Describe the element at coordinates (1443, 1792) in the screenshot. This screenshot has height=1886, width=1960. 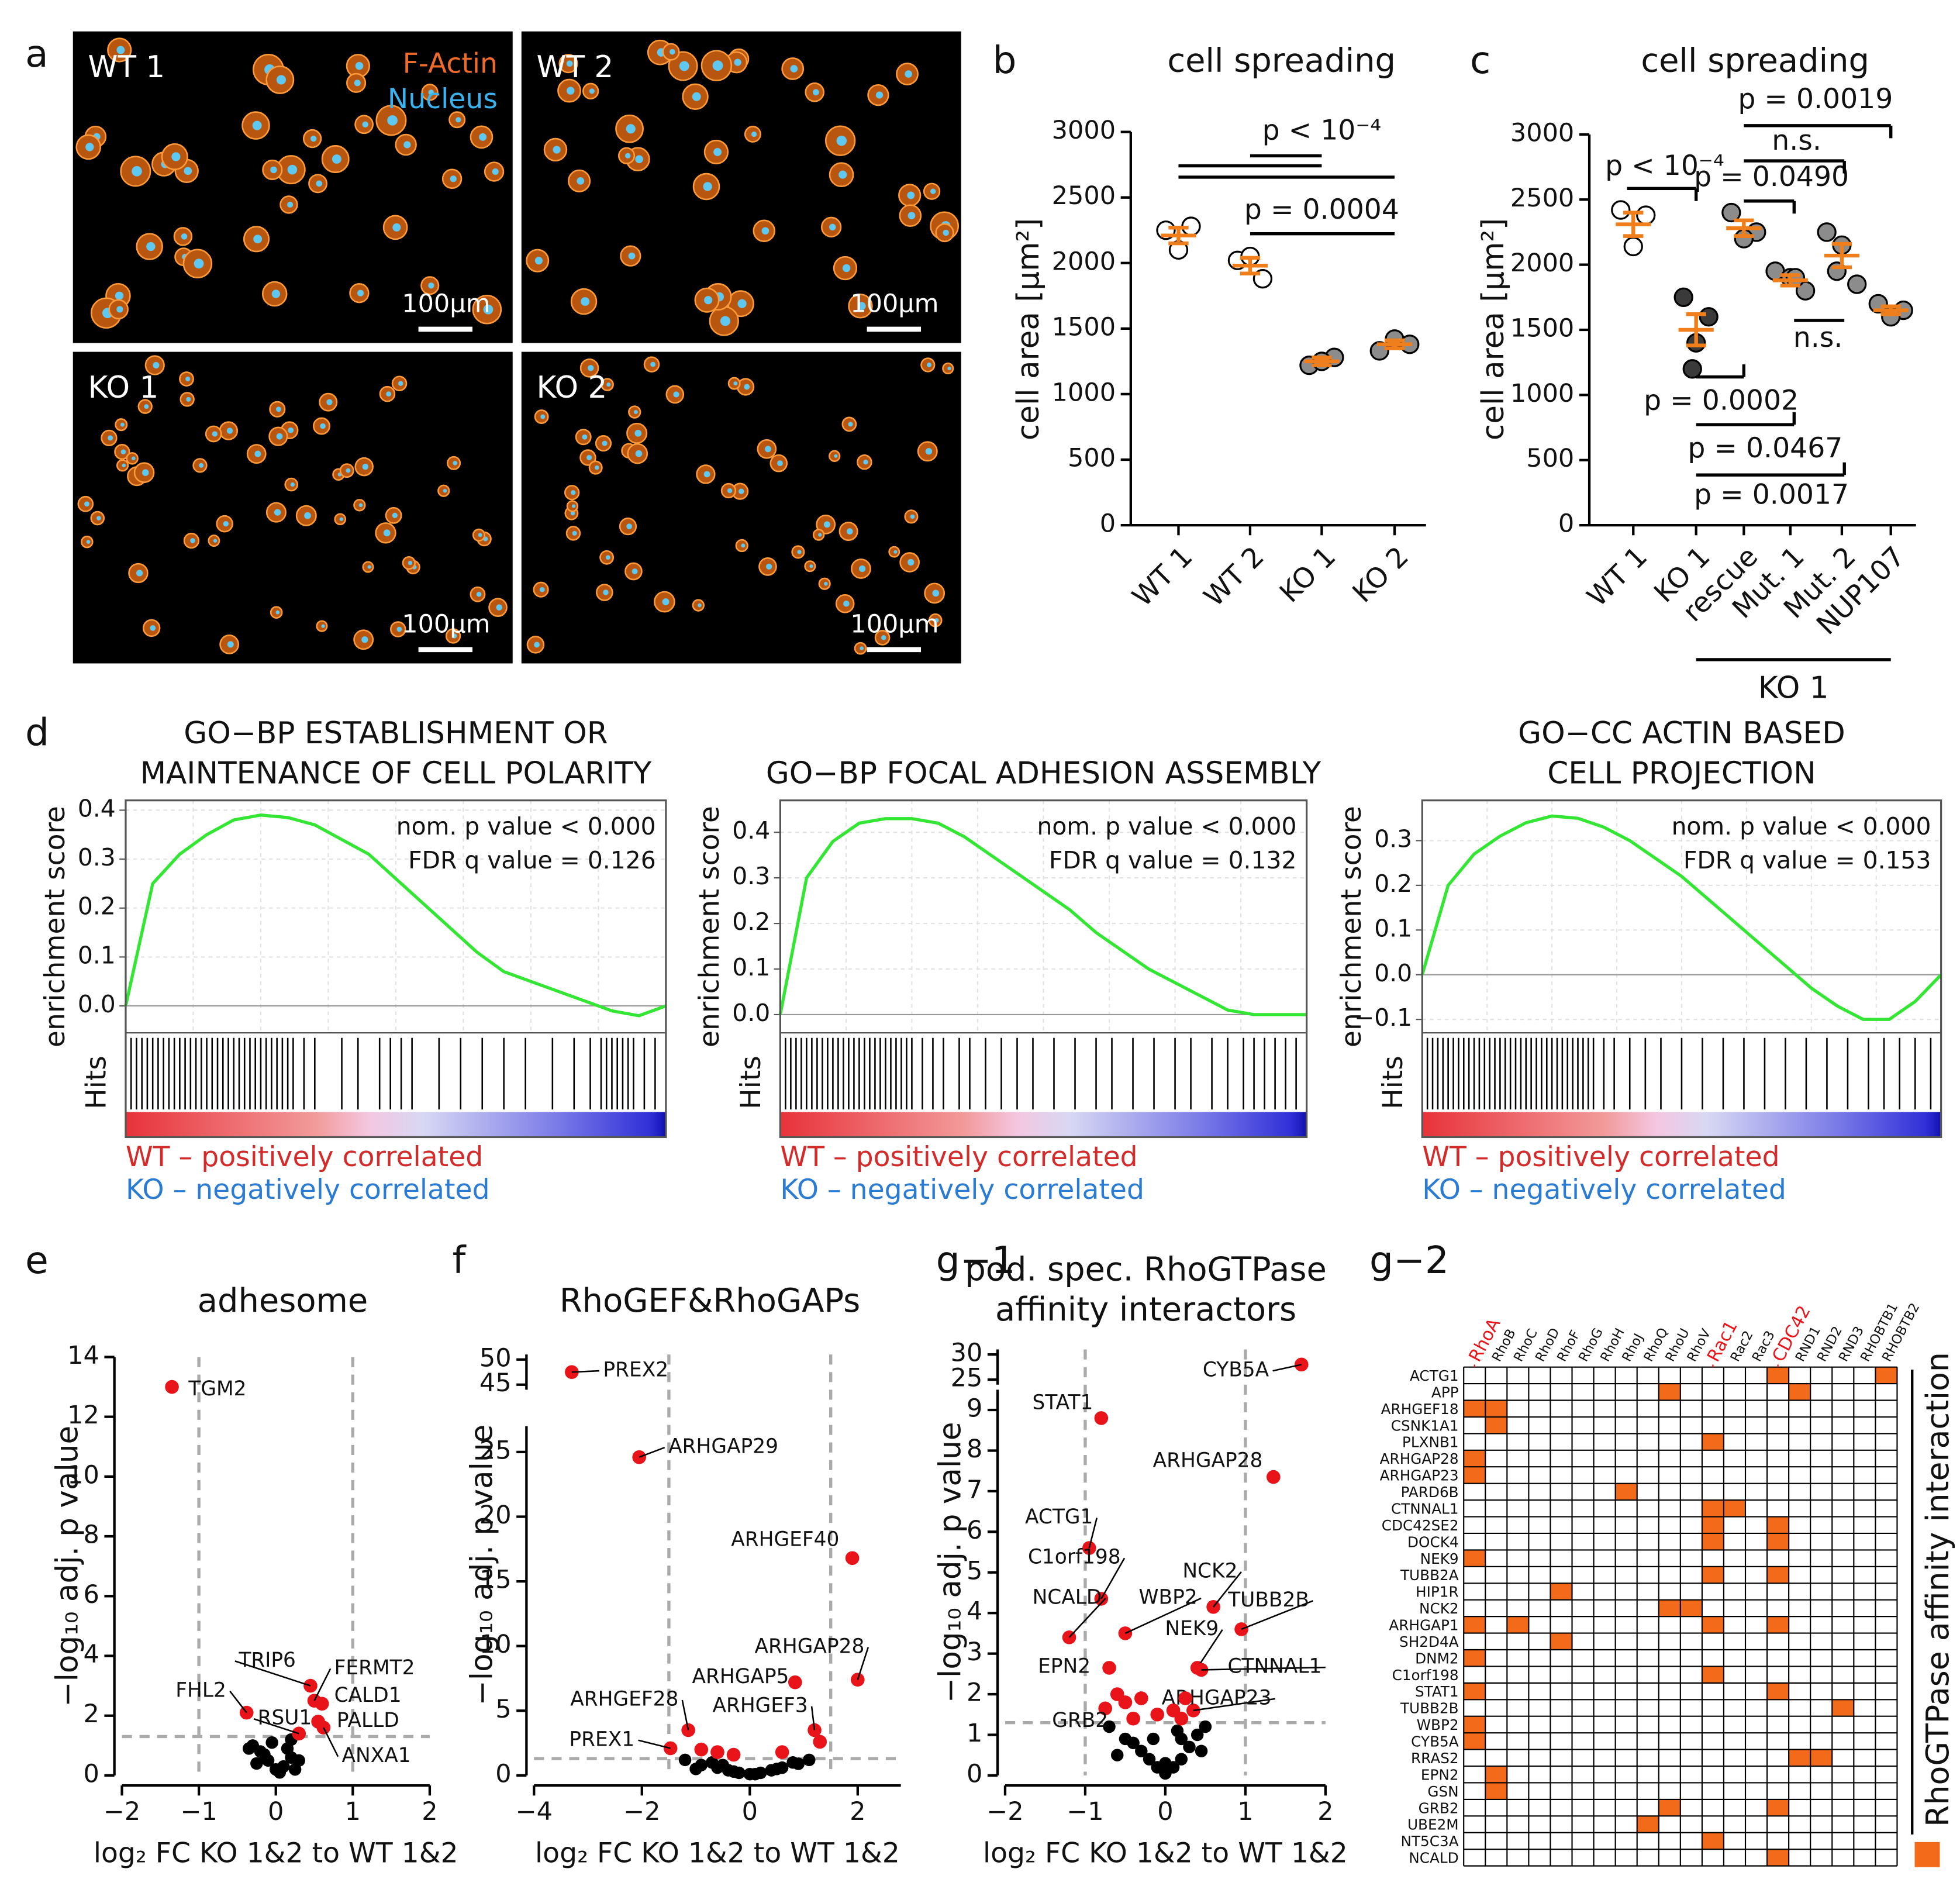
I see `row-label: GSN` at that location.